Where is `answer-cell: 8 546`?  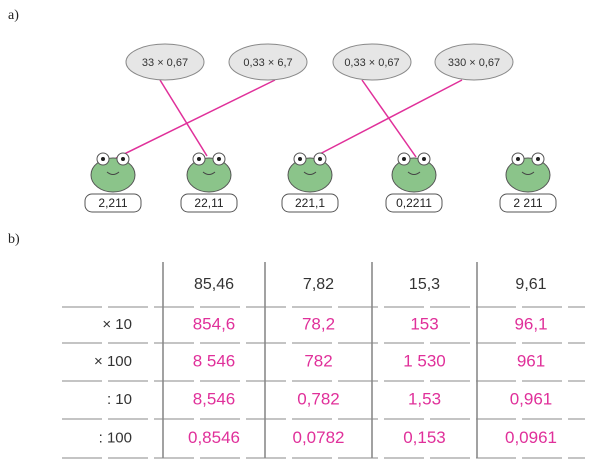
answer-cell: 8 546 is located at coordinates (214, 360).